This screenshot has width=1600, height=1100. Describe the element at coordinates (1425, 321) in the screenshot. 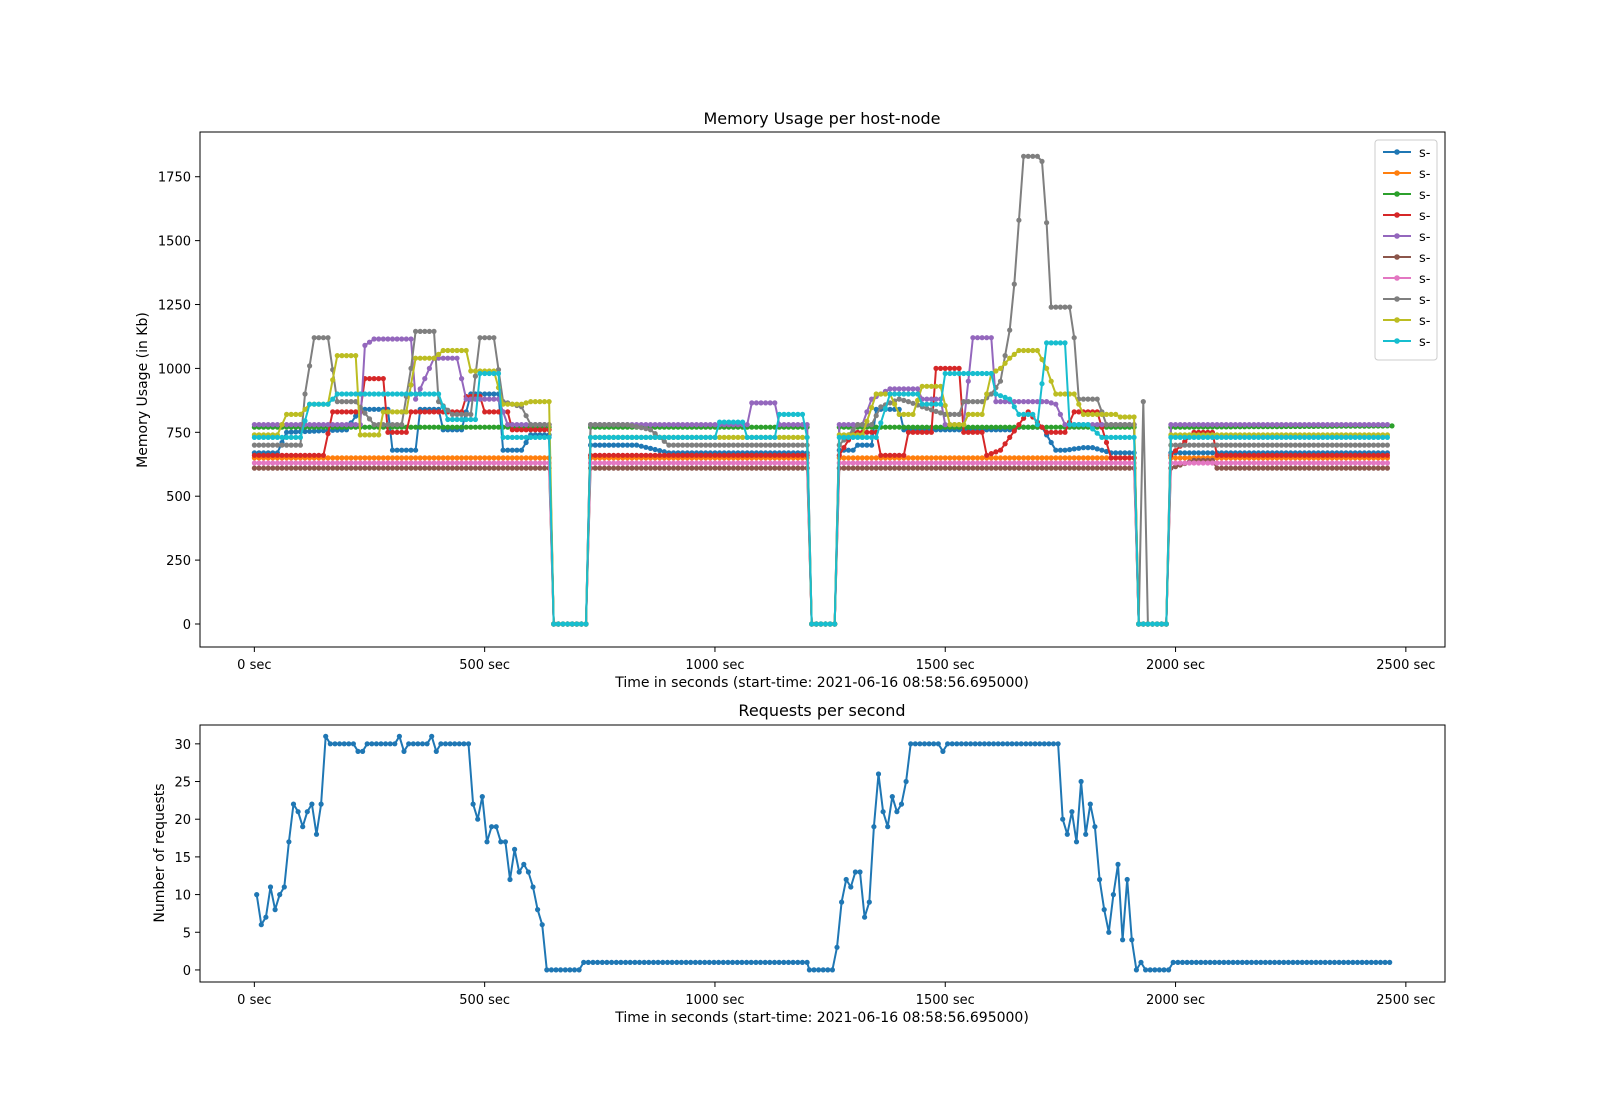

I see `legend-label: s-` at that location.